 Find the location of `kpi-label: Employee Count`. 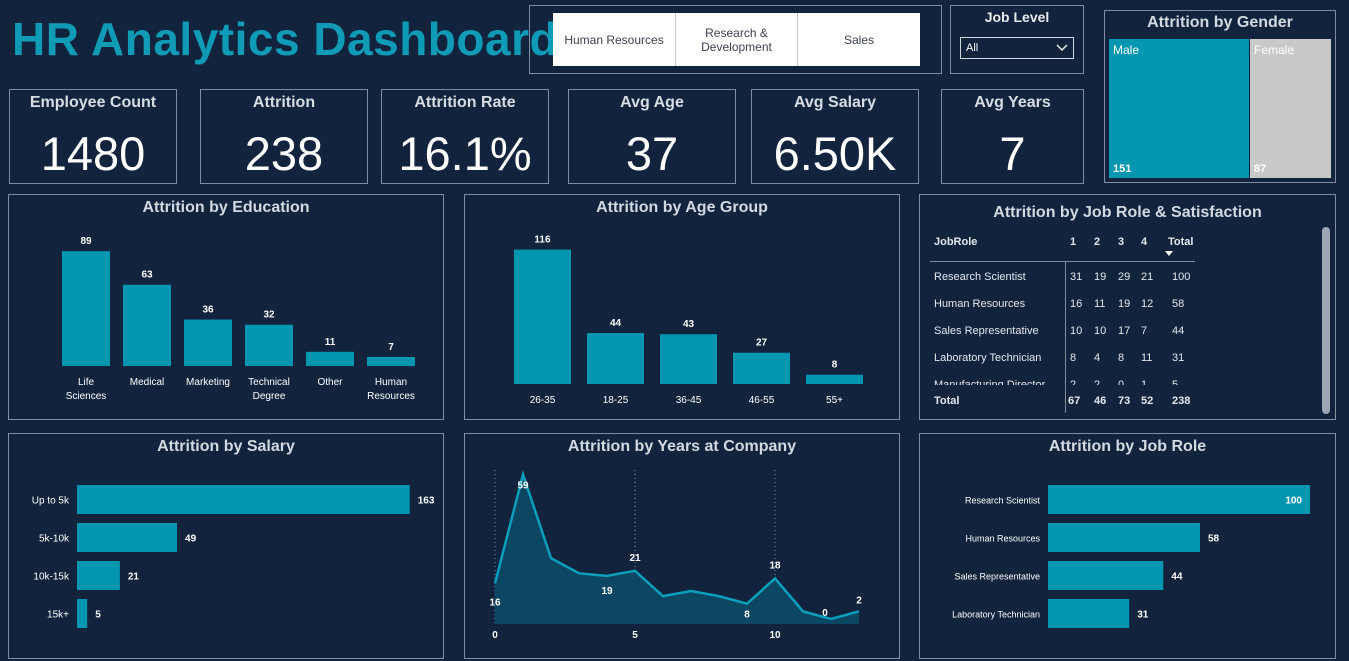

kpi-label: Employee Count is located at coordinates (93, 102).